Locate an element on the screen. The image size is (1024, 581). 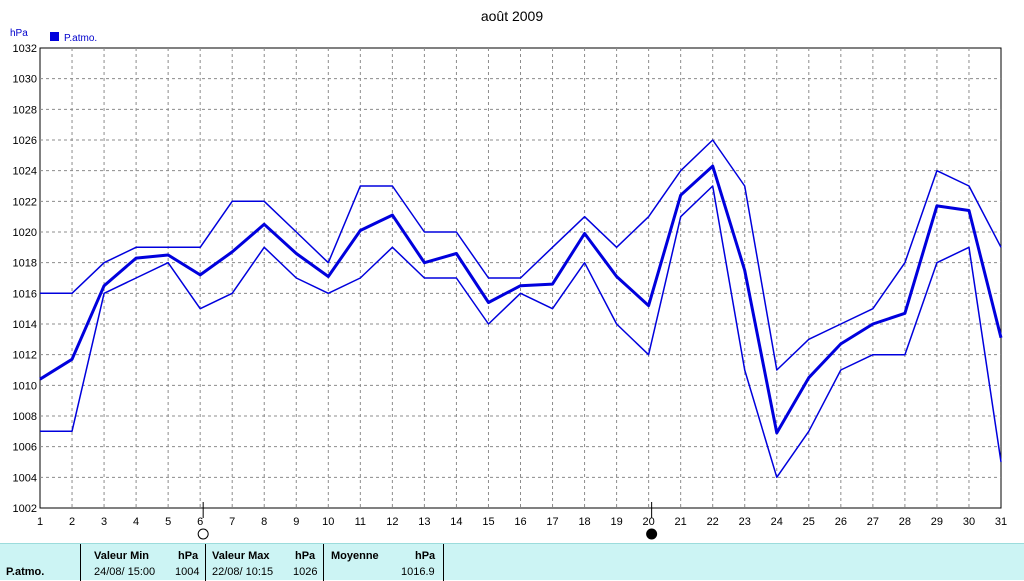
x-tick-label: 1 is located at coordinates (40, 522).